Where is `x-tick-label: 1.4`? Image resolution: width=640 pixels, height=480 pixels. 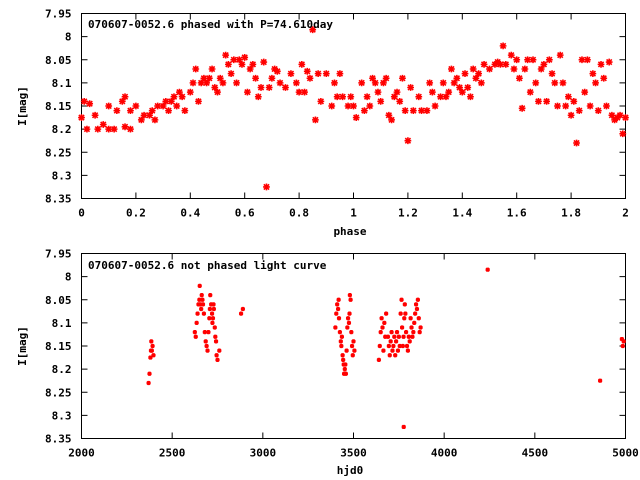 x-tick-label: 1.4 is located at coordinates (462, 213).